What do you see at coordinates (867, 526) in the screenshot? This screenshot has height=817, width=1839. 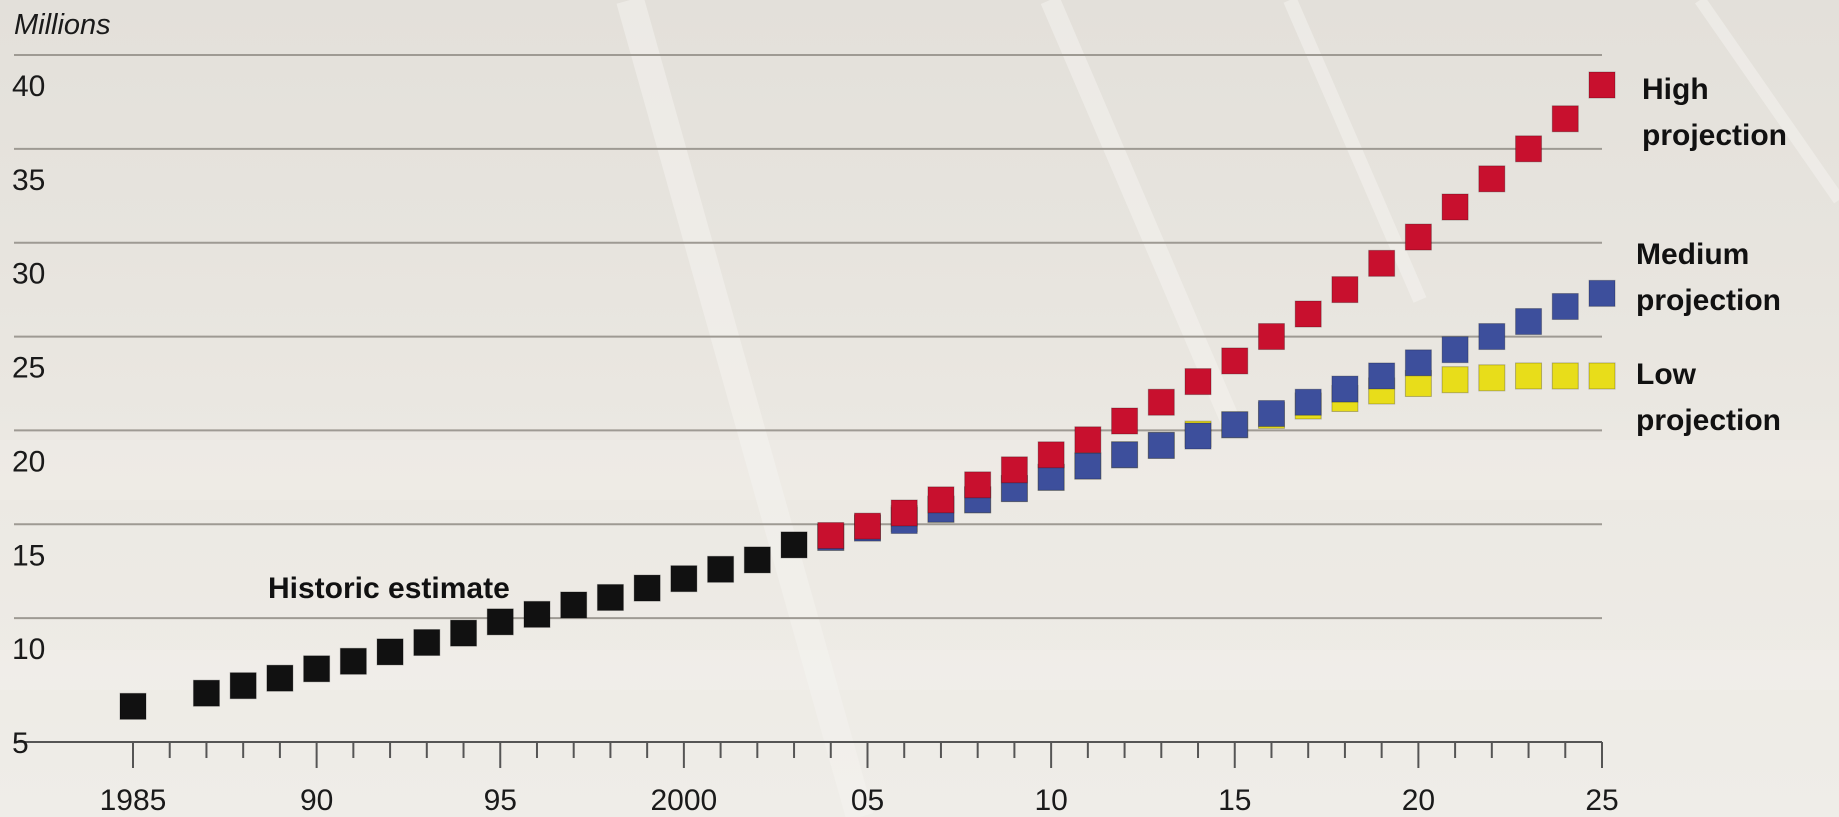 I see `high-projection-point-2005` at bounding box center [867, 526].